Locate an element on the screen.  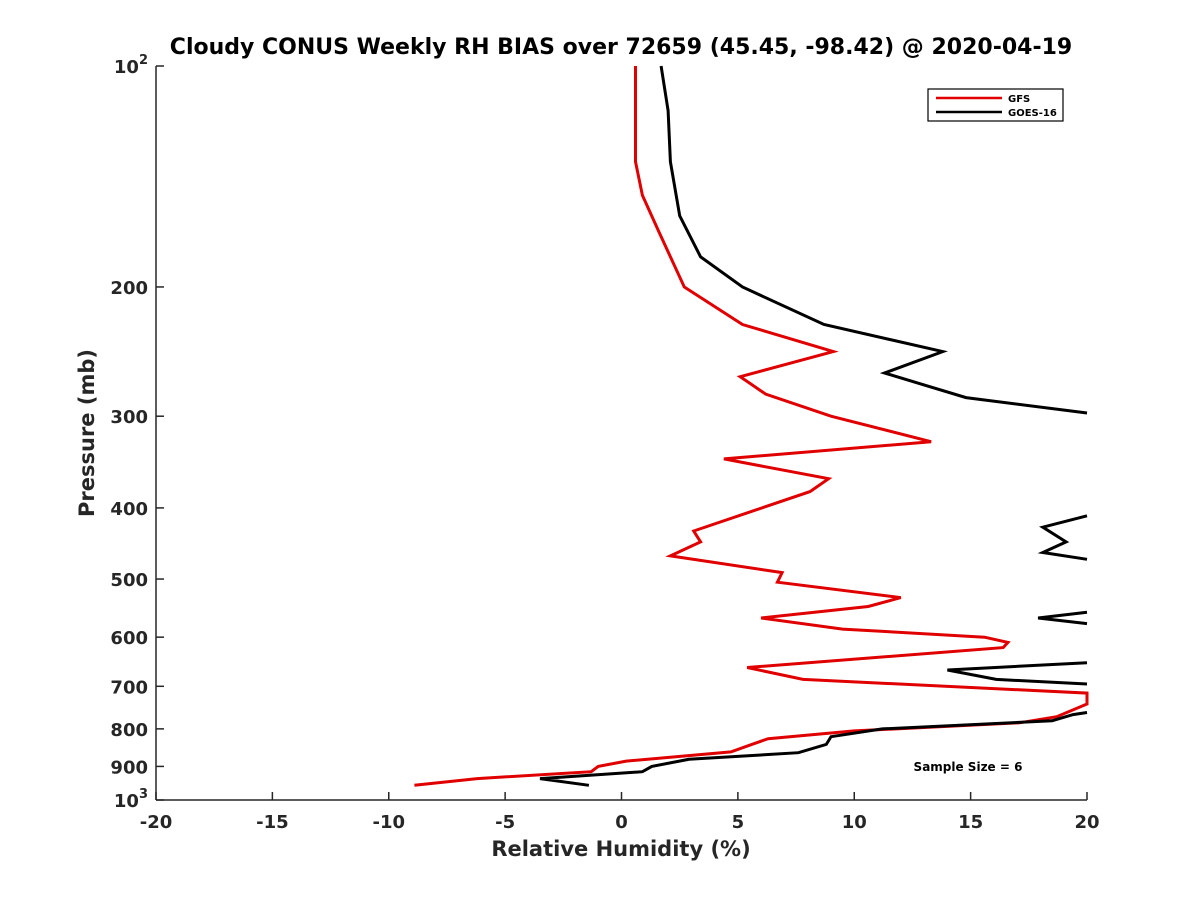
y-tick-label: 900 is located at coordinates (129, 767).